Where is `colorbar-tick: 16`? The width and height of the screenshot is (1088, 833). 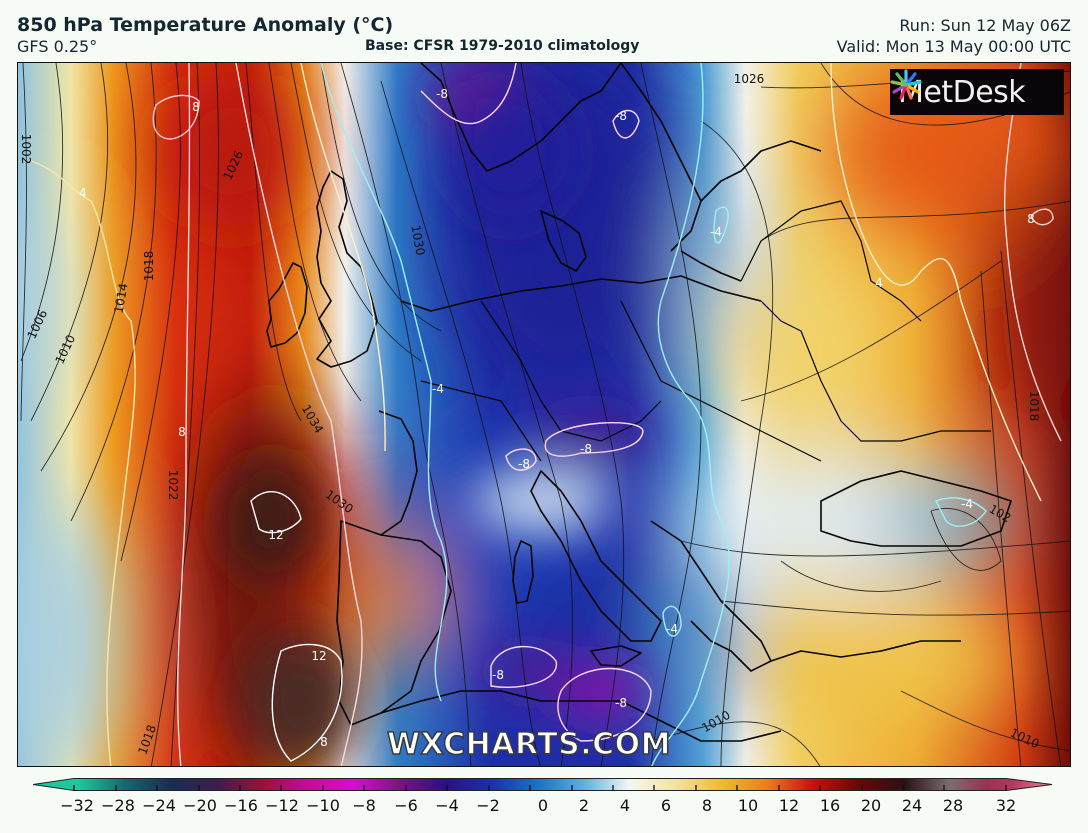 colorbar-tick: 16 is located at coordinates (830, 805).